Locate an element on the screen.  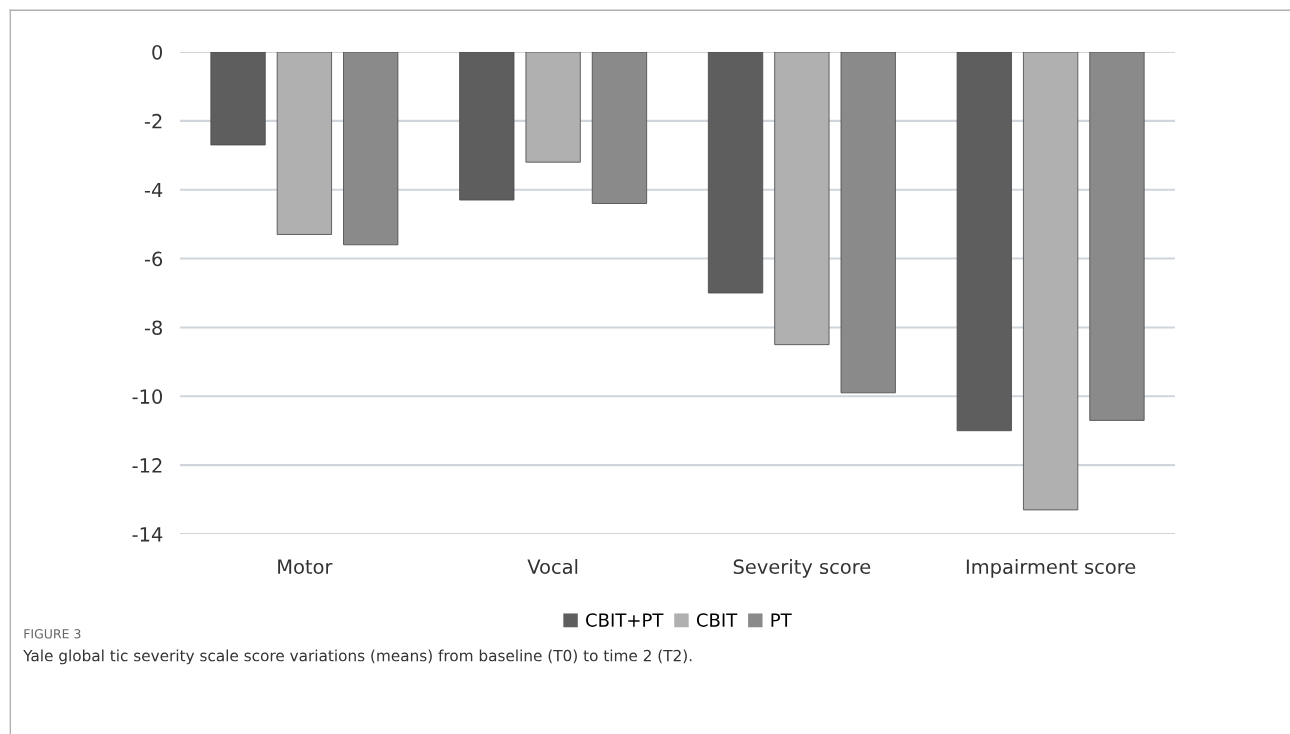
y-tick-label: -14 is located at coordinates (147, 534).